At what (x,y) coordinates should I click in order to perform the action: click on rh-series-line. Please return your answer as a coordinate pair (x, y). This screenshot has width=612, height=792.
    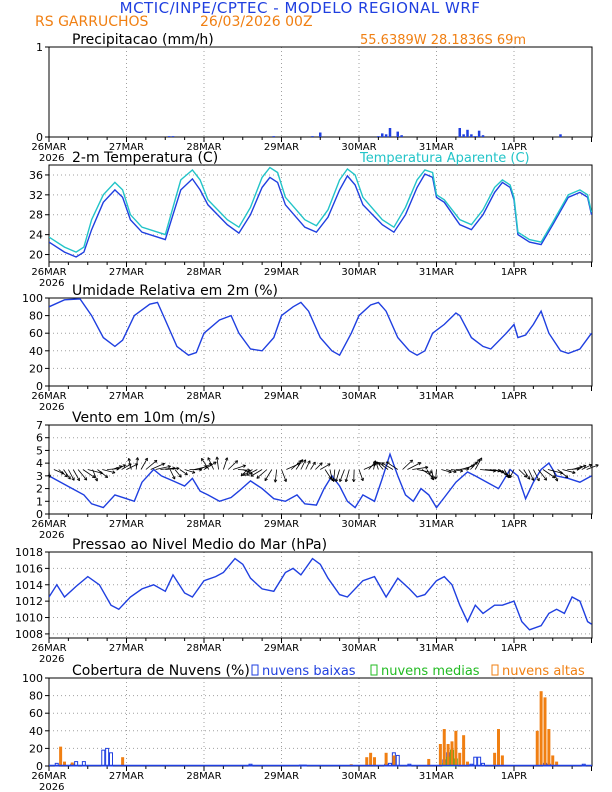
    Looking at the image, I should click on (320, 327).